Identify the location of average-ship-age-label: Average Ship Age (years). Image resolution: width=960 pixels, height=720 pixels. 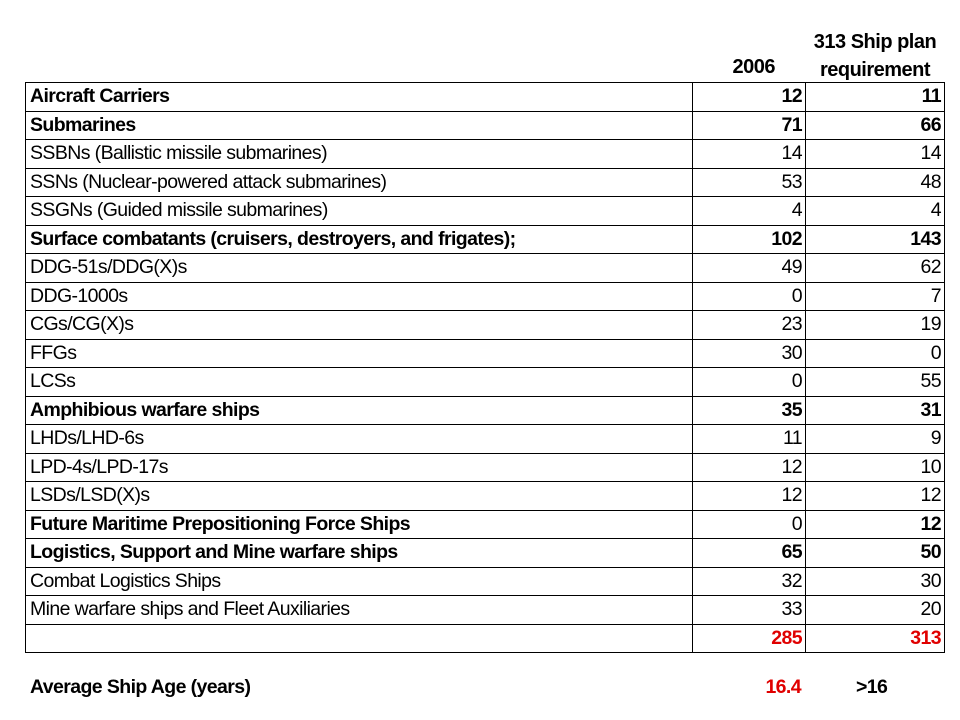
(140, 687).